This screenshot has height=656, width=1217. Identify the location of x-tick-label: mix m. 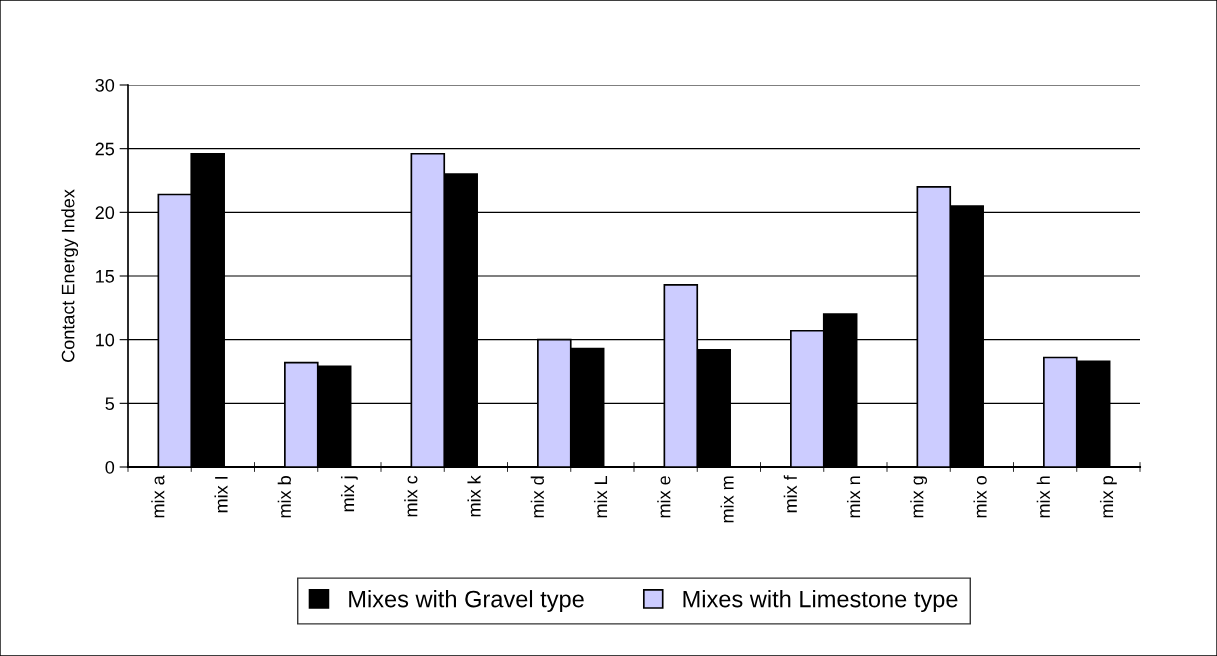
(727, 499).